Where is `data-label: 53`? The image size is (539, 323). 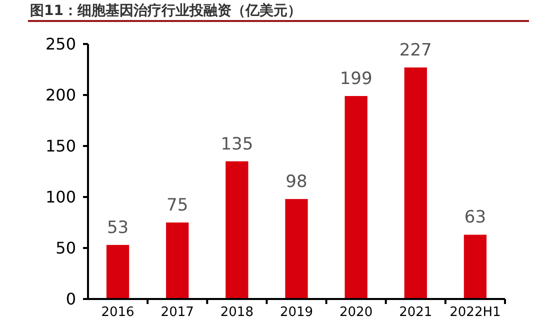 data-label: 53 is located at coordinates (117, 228).